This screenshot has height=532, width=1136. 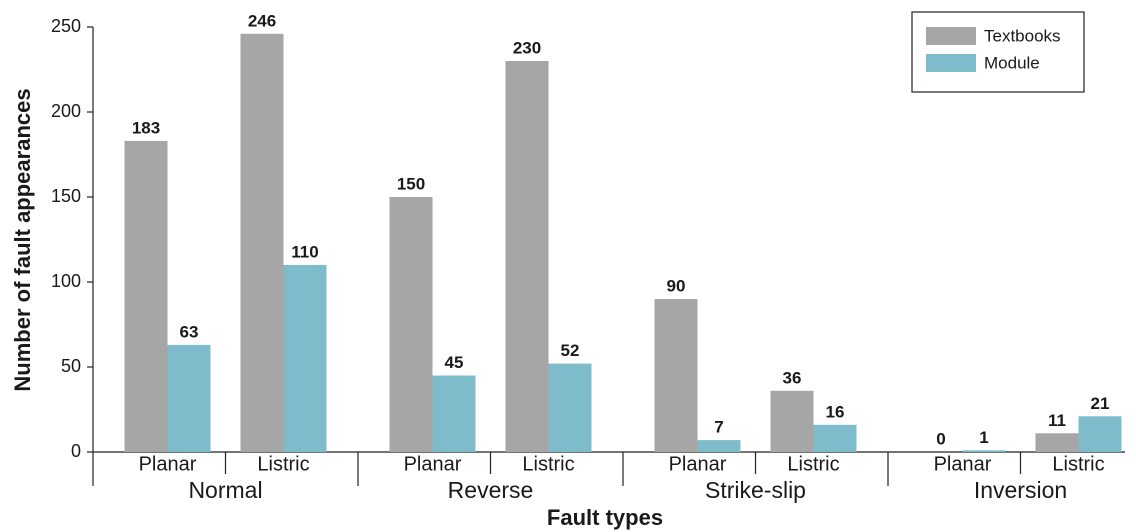 I want to click on value-label: 52, so click(x=570, y=350).